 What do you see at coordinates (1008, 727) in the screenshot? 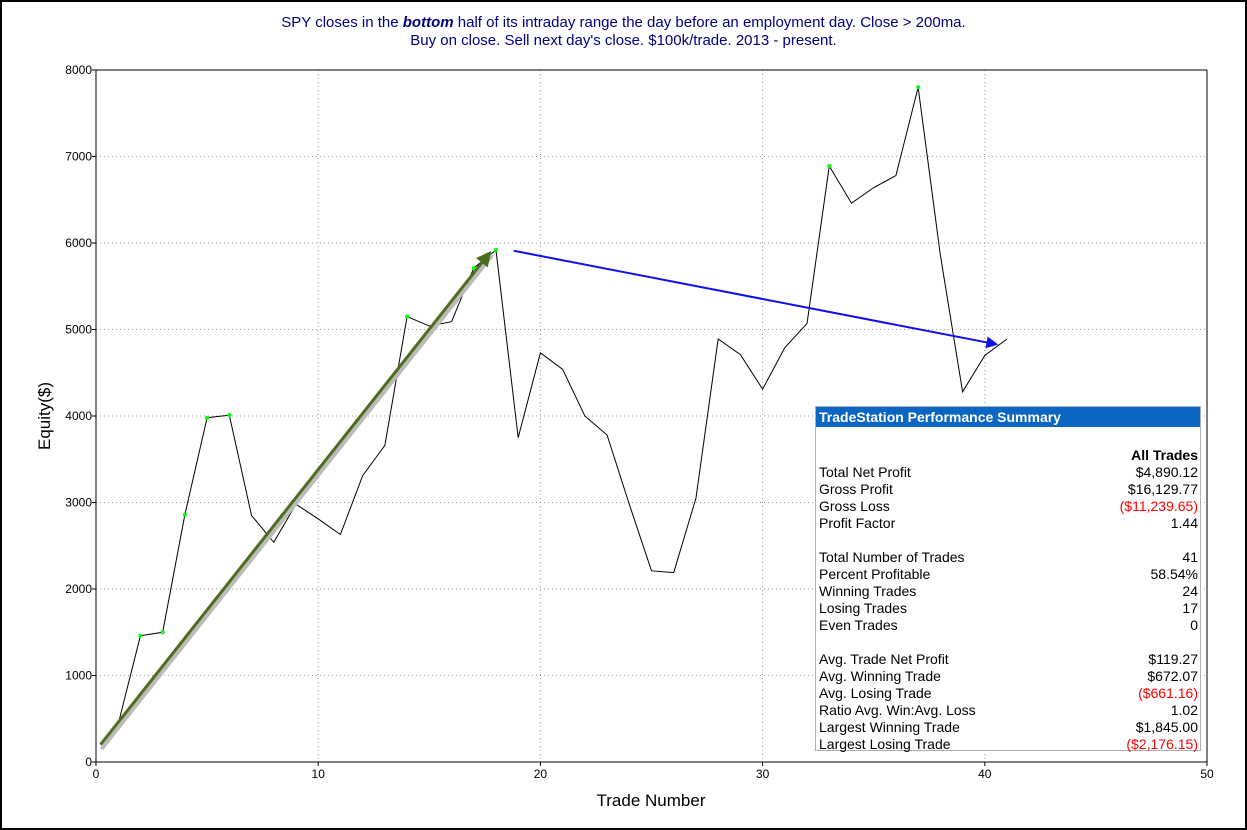
I see `summary-row: Largest Winning Trade $1,845.00` at bounding box center [1008, 727].